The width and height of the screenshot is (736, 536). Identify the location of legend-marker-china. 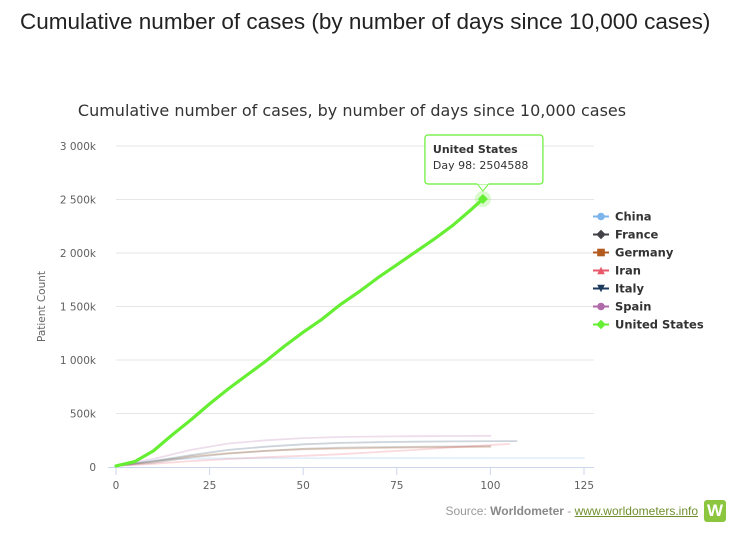
(601, 216).